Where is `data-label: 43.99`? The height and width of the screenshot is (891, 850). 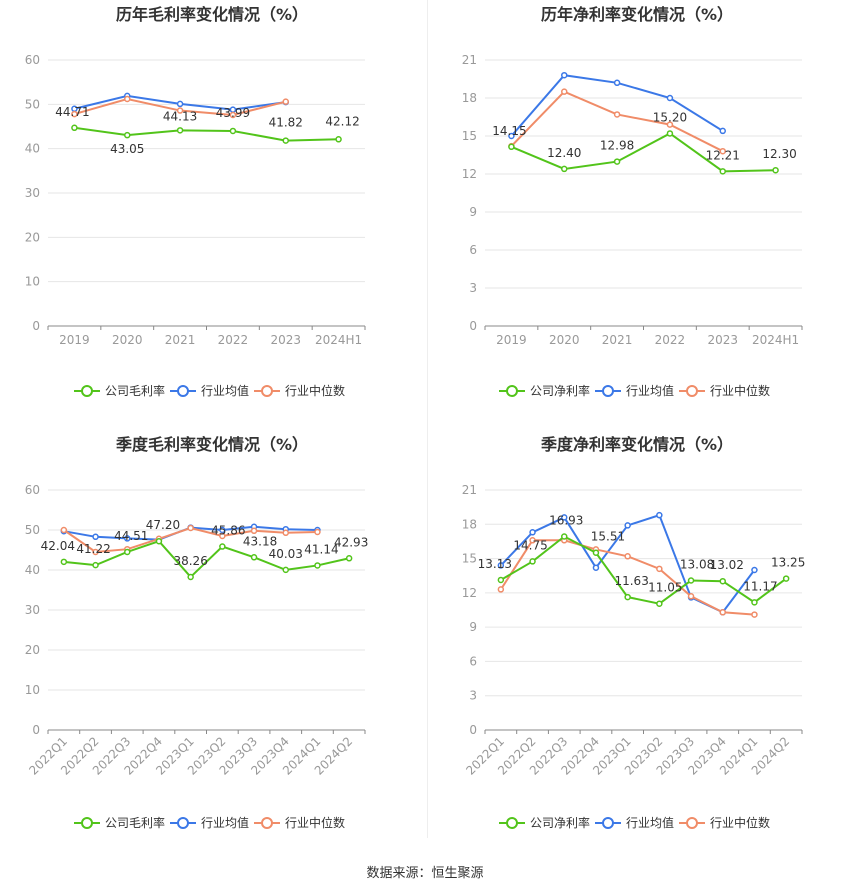
data-label: 43.99 is located at coordinates (233, 113).